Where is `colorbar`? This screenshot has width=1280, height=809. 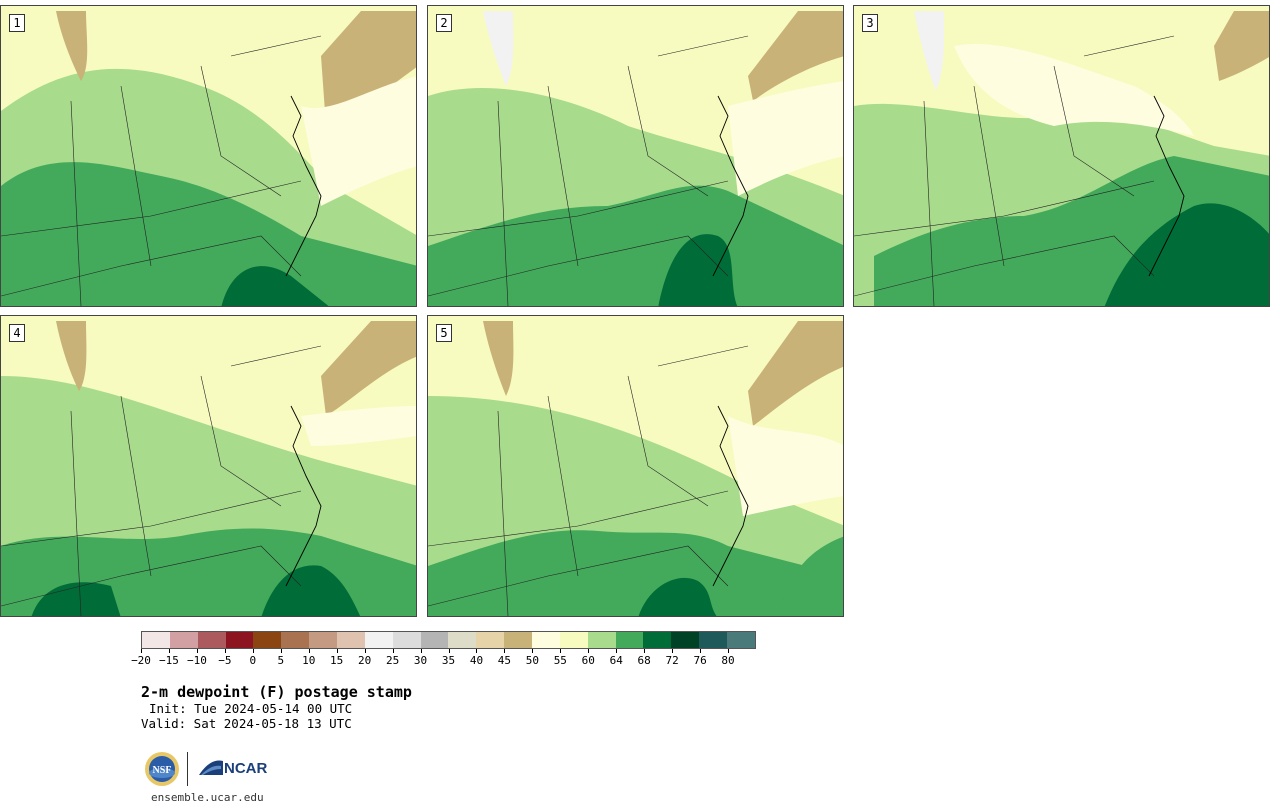 colorbar is located at coordinates (448, 640).